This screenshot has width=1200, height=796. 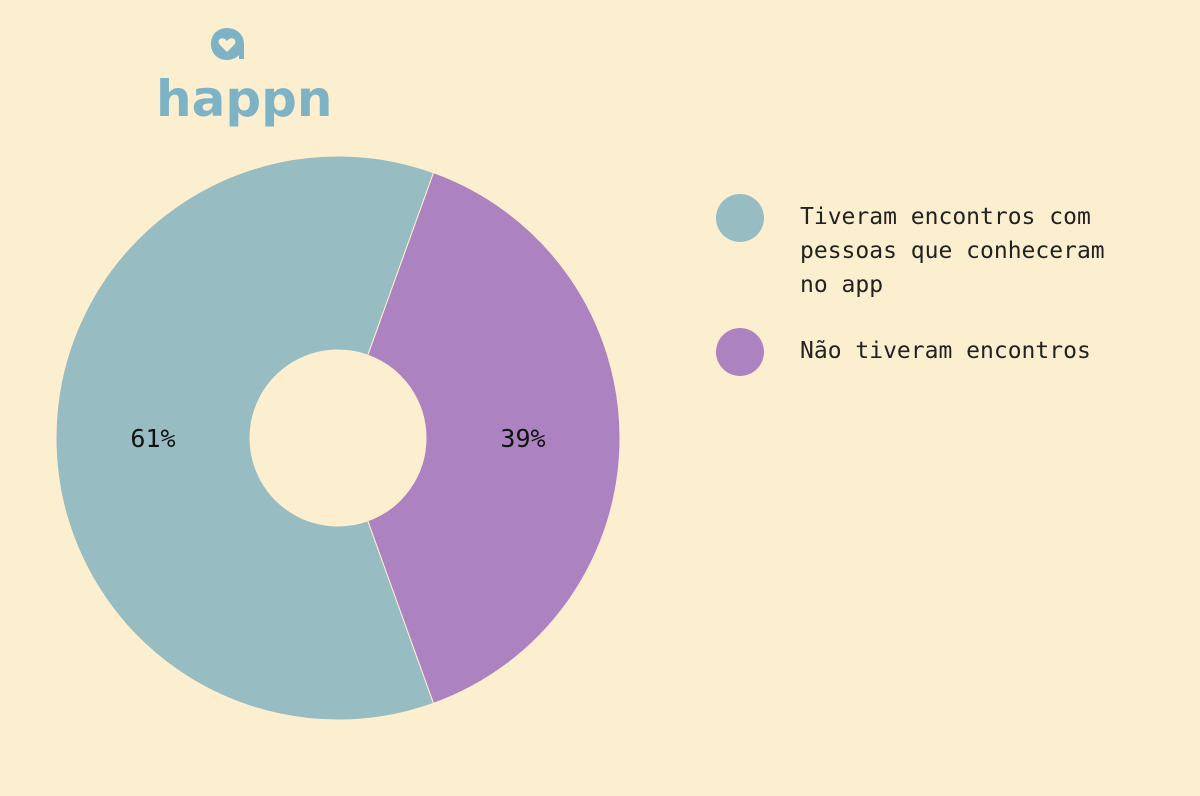 I want to click on data-label-met: 61%, so click(x=152, y=438).